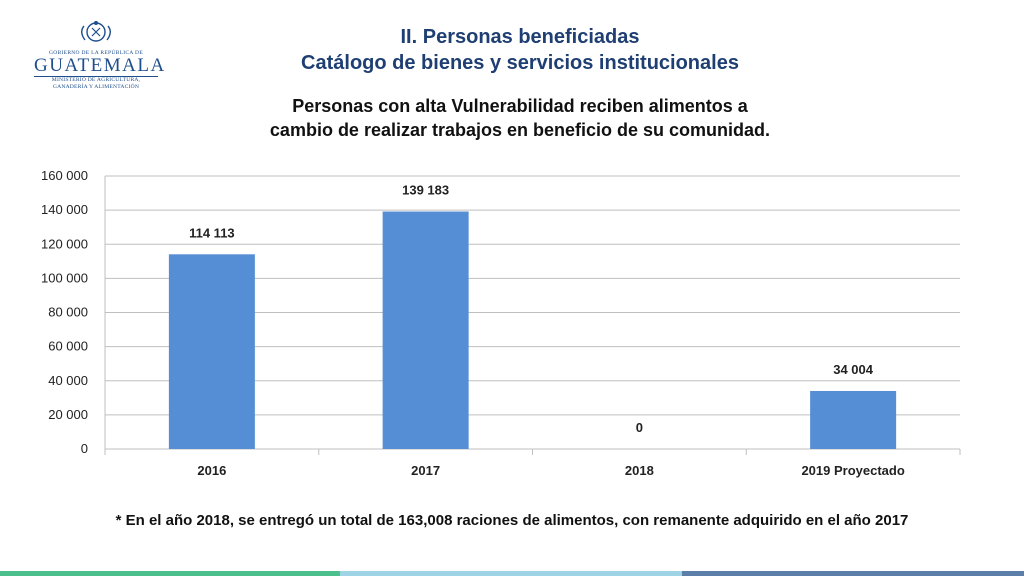  I want to click on y-tick-label: 140 000, so click(64, 209).